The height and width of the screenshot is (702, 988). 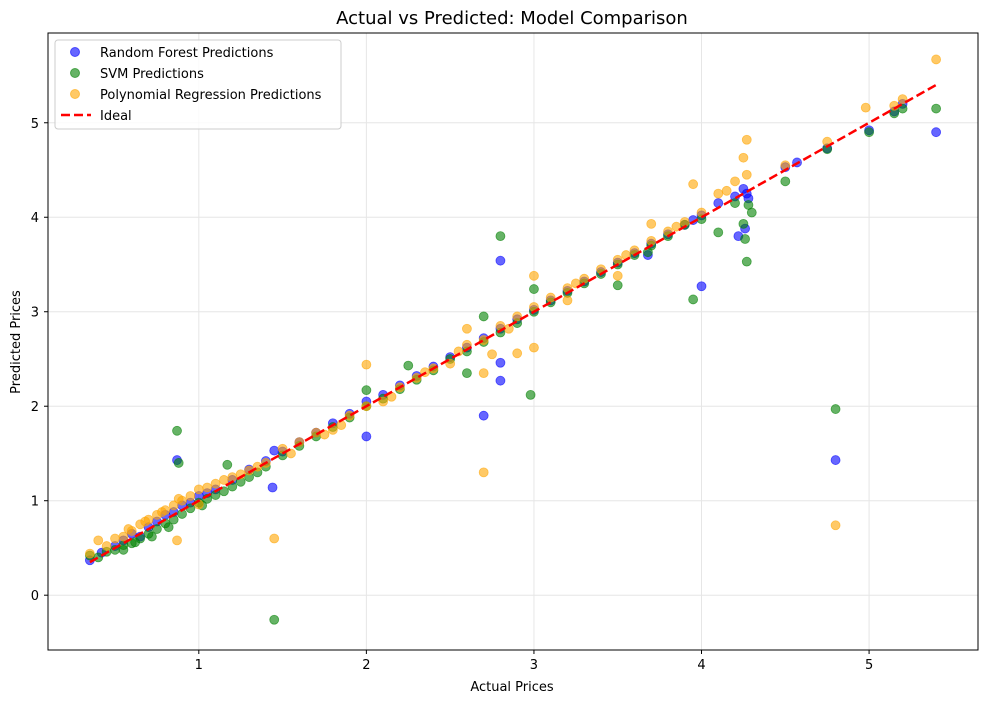 I want to click on x-tick-label: 5, so click(x=869, y=665).